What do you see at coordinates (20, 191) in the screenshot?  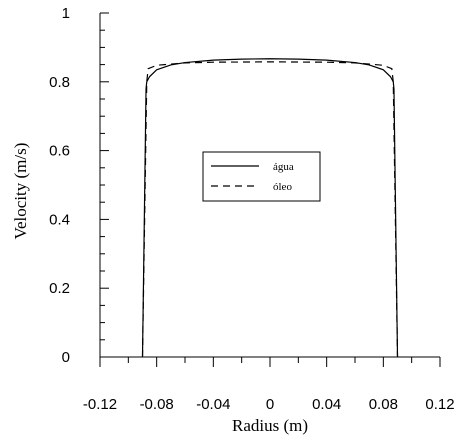 I see `y-axis-label: Velocity (m/s)` at bounding box center [20, 191].